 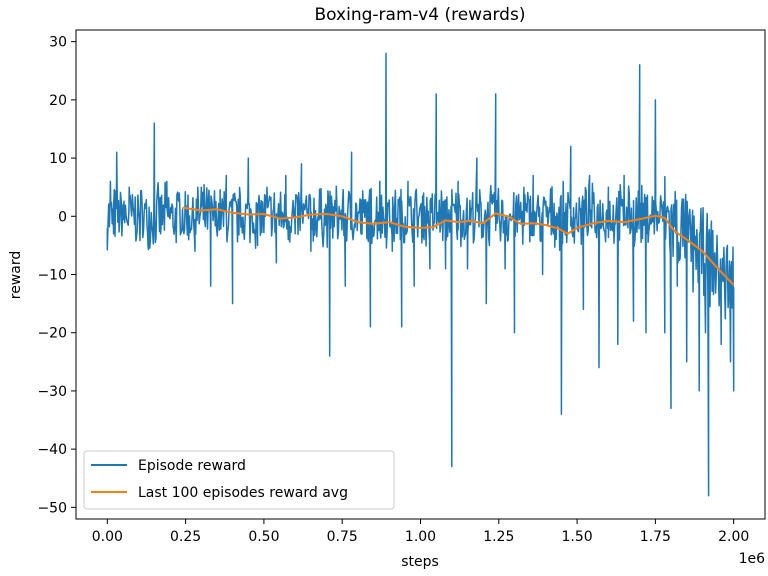 I want to click on x-tick-label: 0.75, so click(x=342, y=537).